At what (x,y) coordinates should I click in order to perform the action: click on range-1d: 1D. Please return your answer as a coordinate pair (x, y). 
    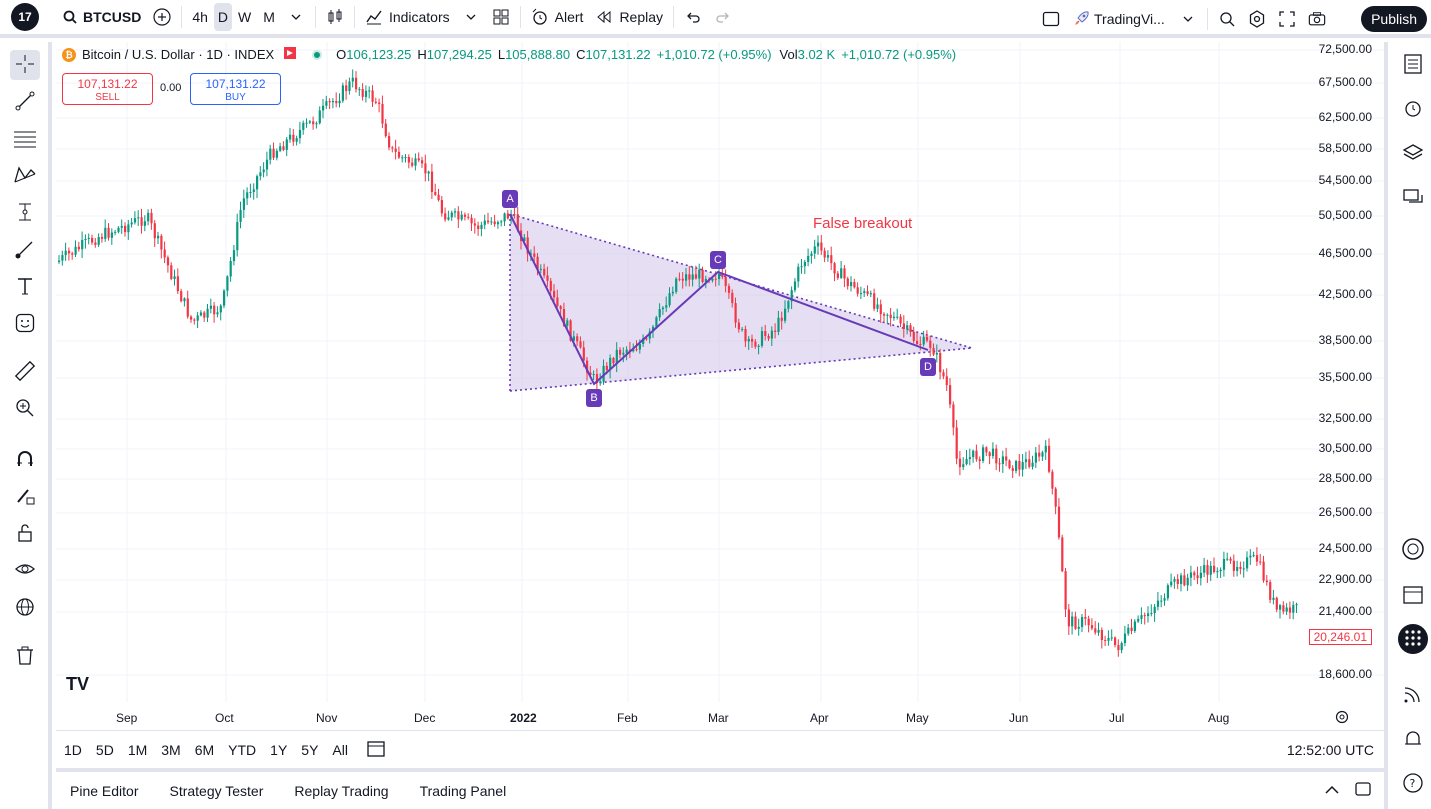
    Looking at the image, I should click on (73, 749).